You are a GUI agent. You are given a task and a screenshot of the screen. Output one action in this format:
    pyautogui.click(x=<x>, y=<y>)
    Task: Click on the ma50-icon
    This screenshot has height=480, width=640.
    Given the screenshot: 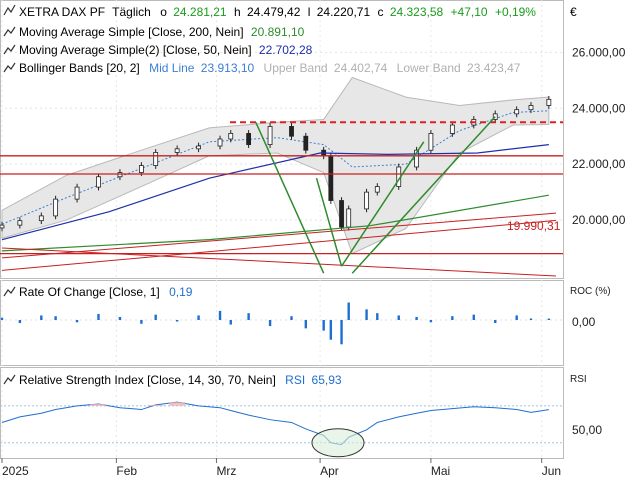 What is the action you would take?
    pyautogui.click(x=9, y=49)
    